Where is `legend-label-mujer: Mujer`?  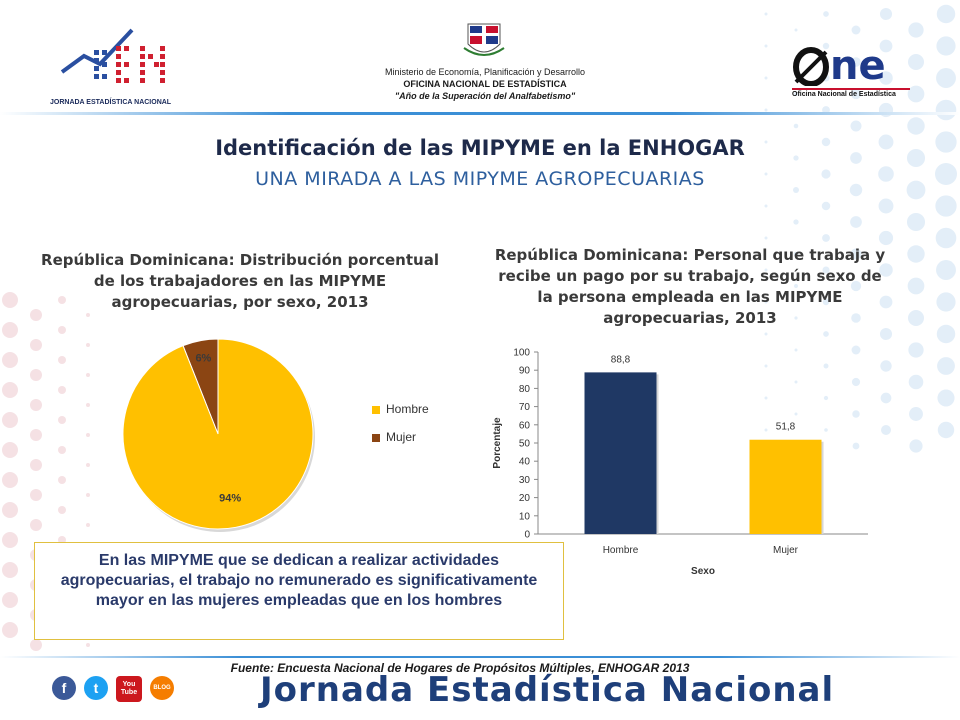 legend-label-mujer: Mujer is located at coordinates (401, 437).